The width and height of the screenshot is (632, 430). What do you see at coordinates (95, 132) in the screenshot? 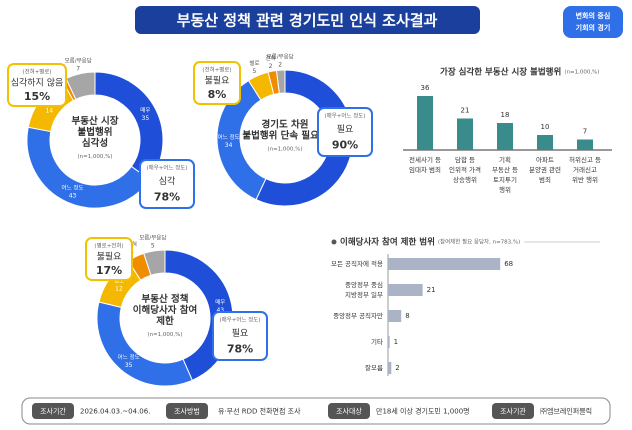
I see `donut-title: 불법행위` at bounding box center [95, 132].